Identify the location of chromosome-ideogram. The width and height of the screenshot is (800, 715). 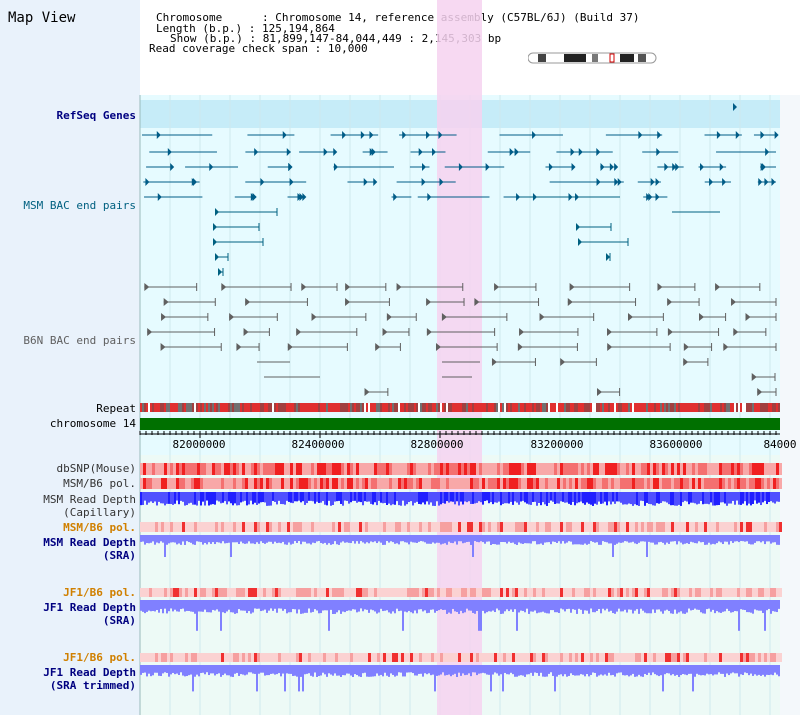
(593, 58).